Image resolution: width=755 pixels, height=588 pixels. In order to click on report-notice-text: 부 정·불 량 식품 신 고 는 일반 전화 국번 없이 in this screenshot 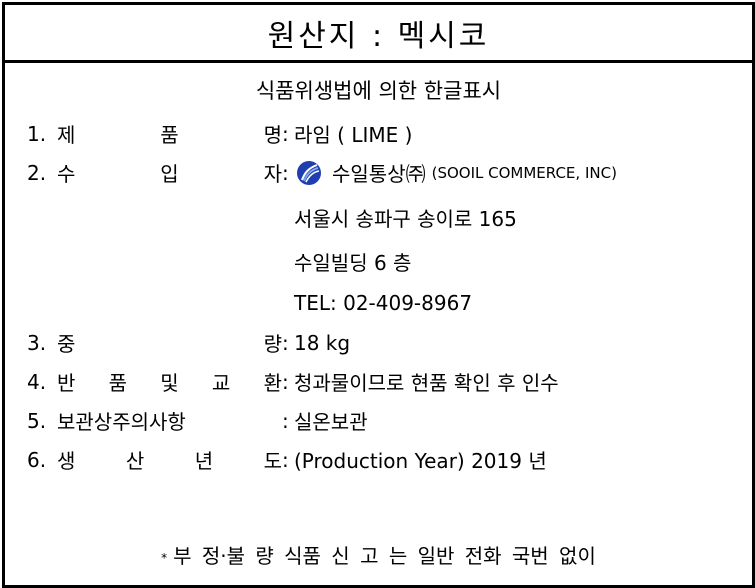, I will do `click(384, 556)`.